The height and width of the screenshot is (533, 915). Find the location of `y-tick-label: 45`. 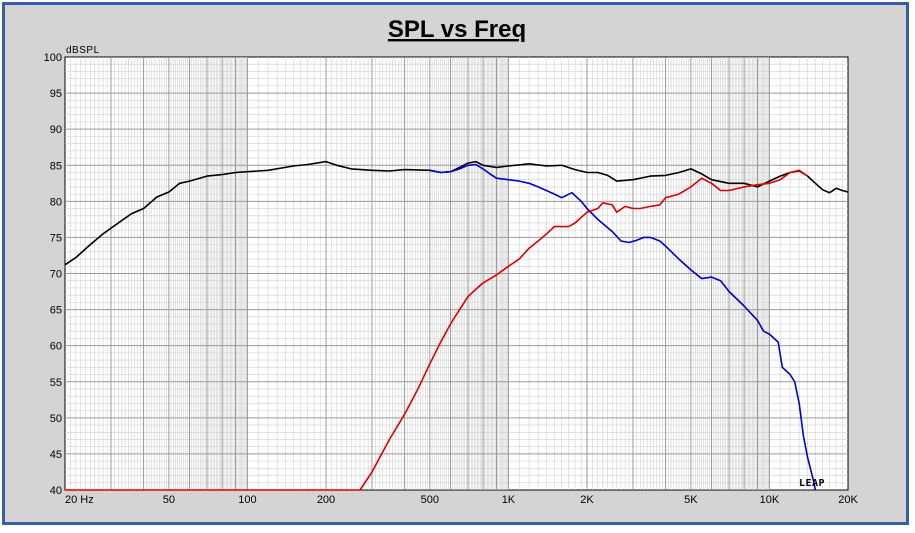

y-tick-label: 45 is located at coordinates (56, 455).